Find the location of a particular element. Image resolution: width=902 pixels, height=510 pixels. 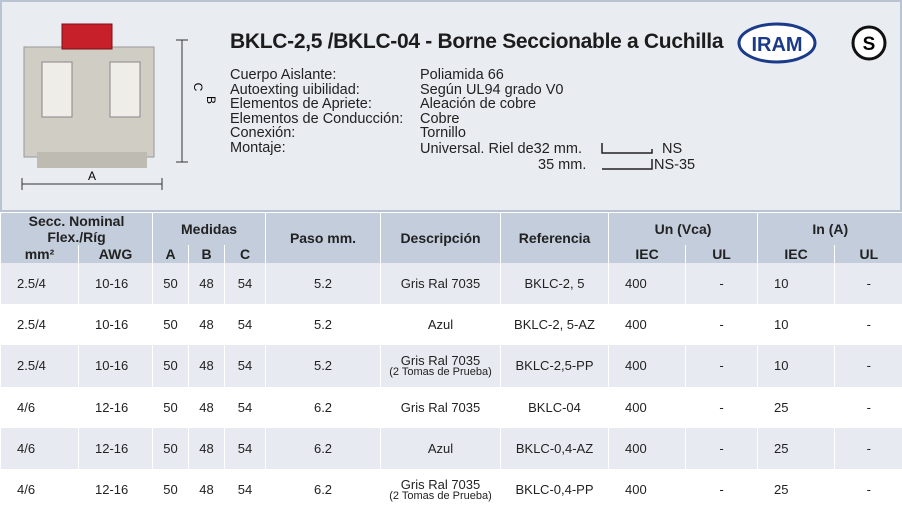

spec-label: Conexión: is located at coordinates (262, 133).